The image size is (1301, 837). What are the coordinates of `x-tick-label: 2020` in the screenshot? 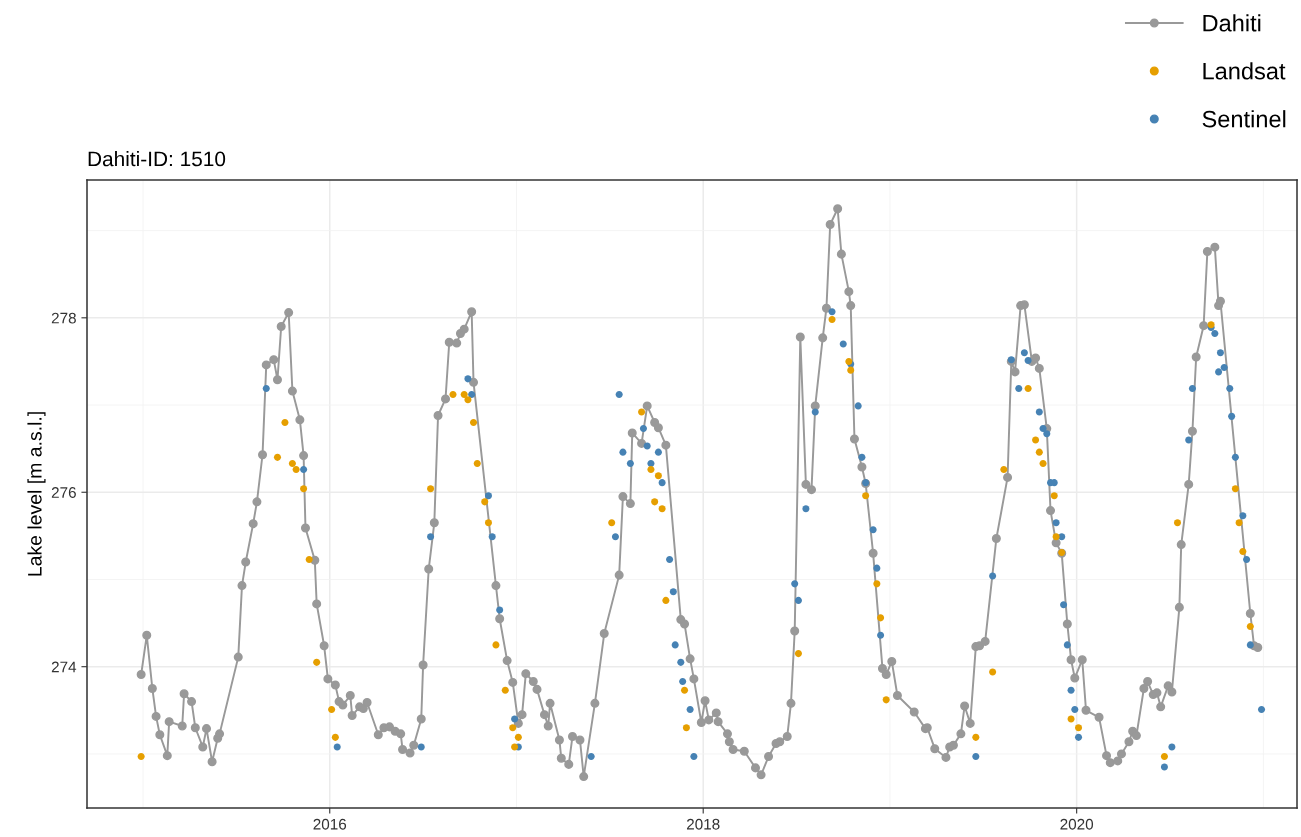 It's located at (1077, 824).